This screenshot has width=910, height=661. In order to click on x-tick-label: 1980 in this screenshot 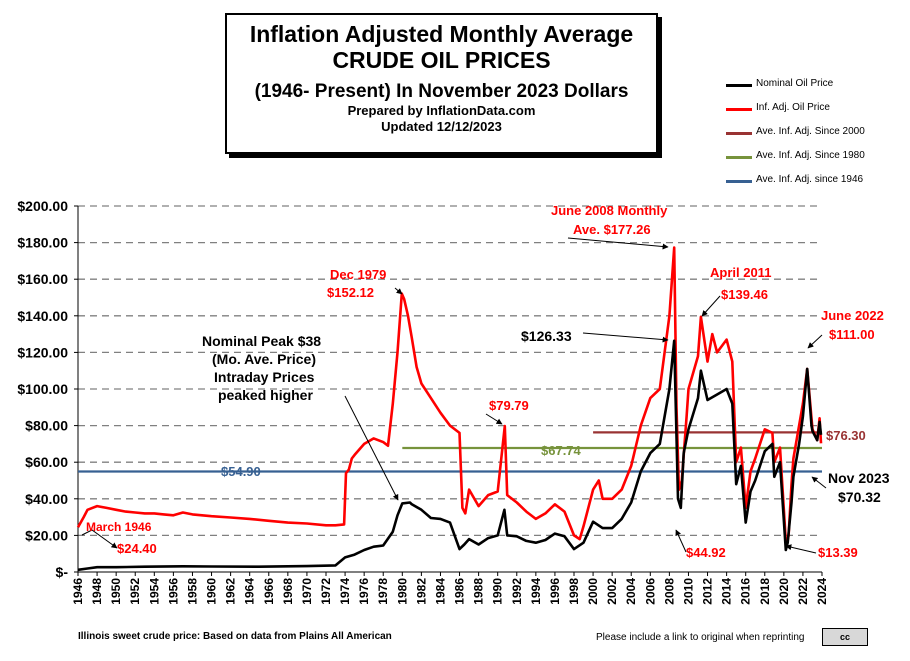, I will do `click(402, 591)`.